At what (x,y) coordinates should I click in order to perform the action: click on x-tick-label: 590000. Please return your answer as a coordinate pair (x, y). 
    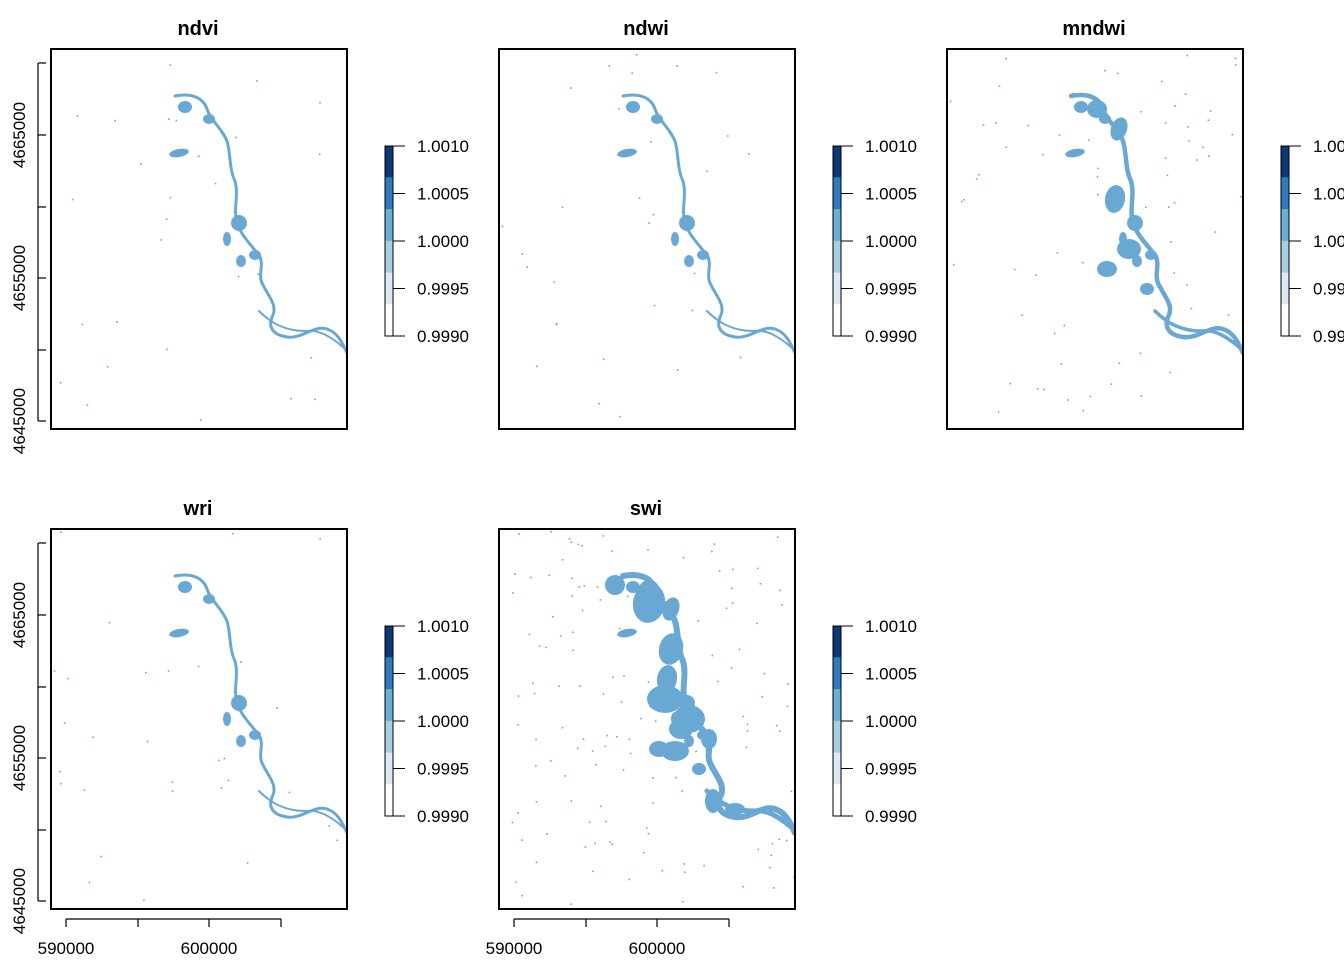
    Looking at the image, I should click on (66, 948).